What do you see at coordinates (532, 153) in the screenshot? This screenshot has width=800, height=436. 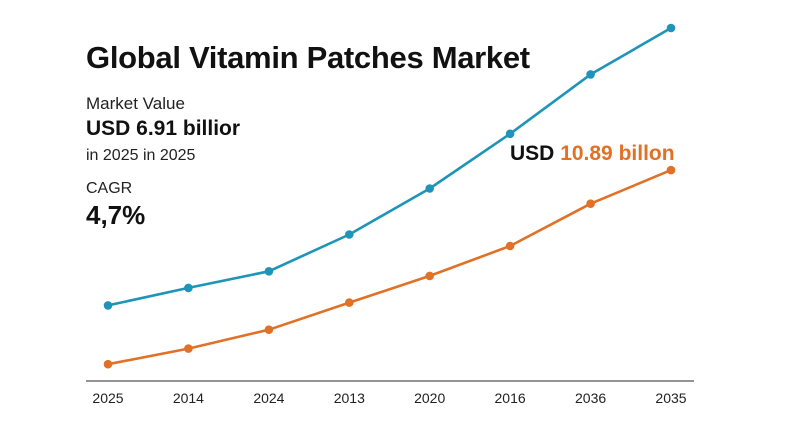 I see `end-value-prefix: USD` at bounding box center [532, 153].